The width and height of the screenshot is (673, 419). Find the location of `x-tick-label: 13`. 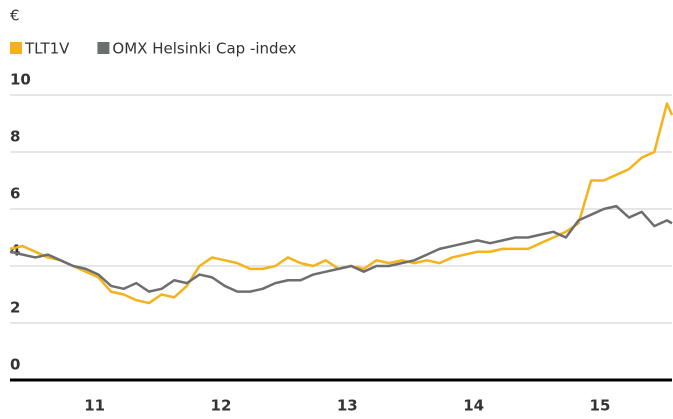

x-tick-label: 13 is located at coordinates (347, 406).